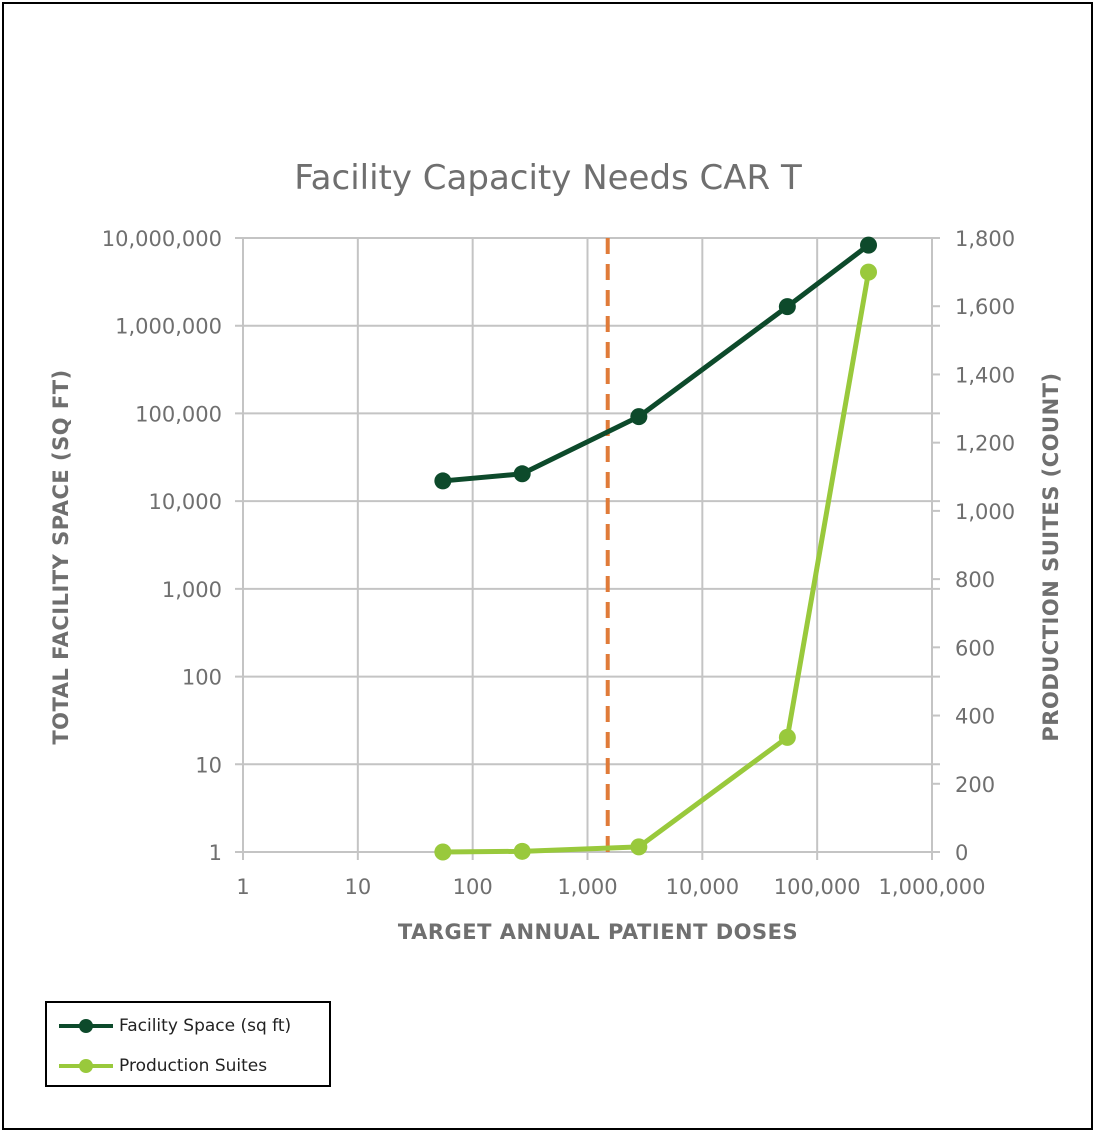 Image resolution: width=1099 pixels, height=1134 pixels. I want to click on y-right-tick-label: 400, so click(975, 717).